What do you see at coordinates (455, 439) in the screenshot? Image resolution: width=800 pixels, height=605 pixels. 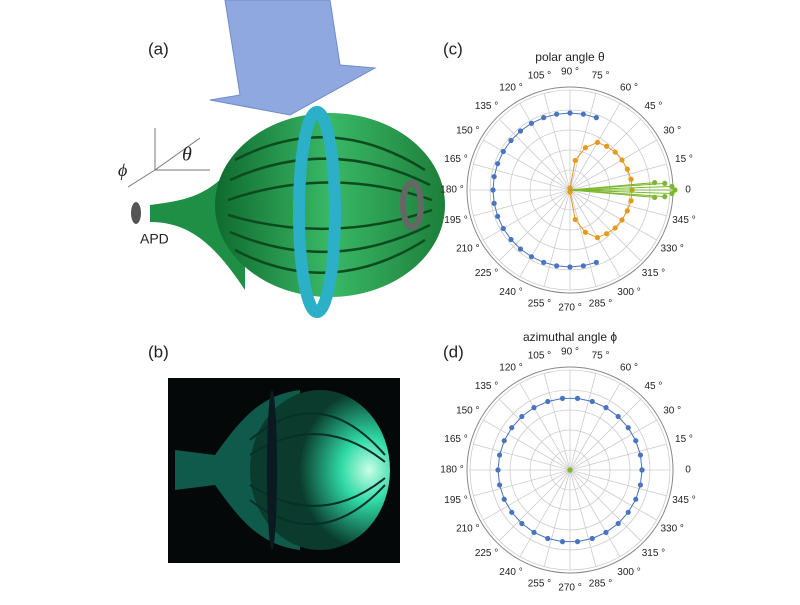 I see `angle-tick-label: 165 °` at bounding box center [455, 439].